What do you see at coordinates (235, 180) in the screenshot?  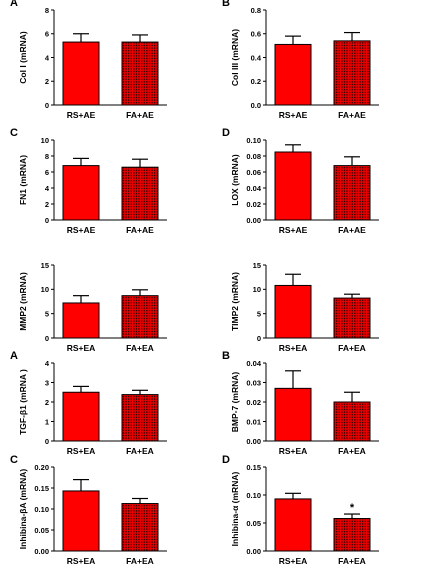 I see `y-axis-label: LOX (mRNA)` at bounding box center [235, 180].